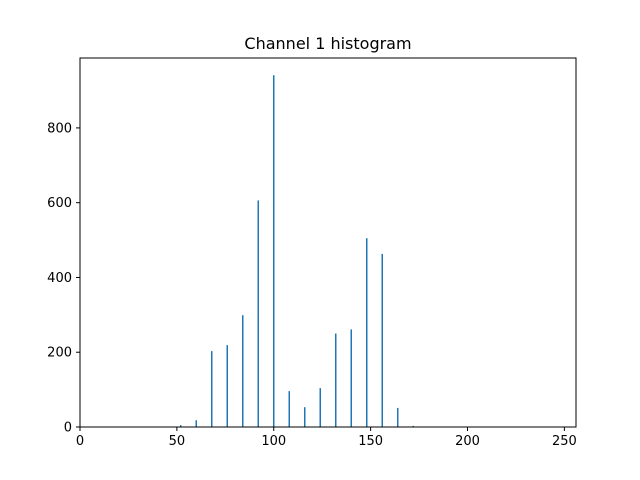 This screenshot has height=480, width=640. I want to click on x-tick-label: 150, so click(370, 441).